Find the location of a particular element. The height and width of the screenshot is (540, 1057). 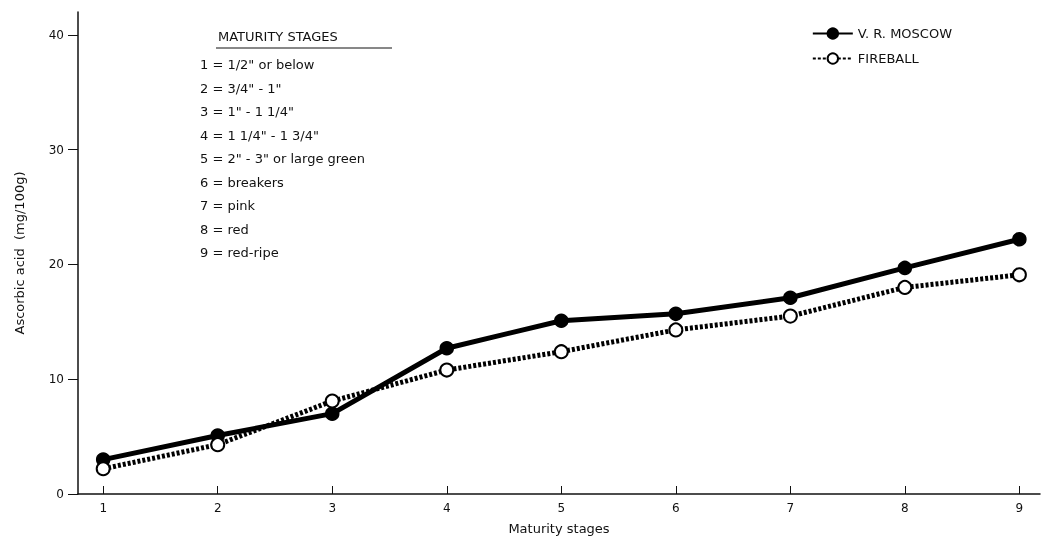

annotation: 2 = 3/4" - 1" is located at coordinates (241, 88).